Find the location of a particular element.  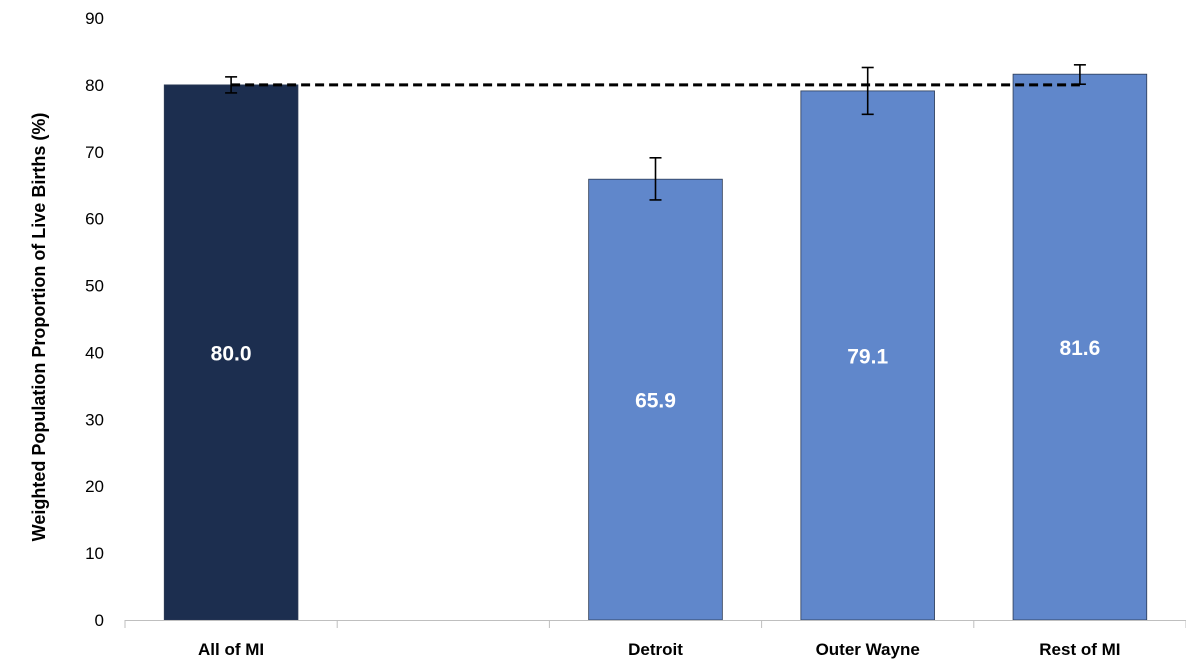

data-label: 65.9 is located at coordinates (655, 401).